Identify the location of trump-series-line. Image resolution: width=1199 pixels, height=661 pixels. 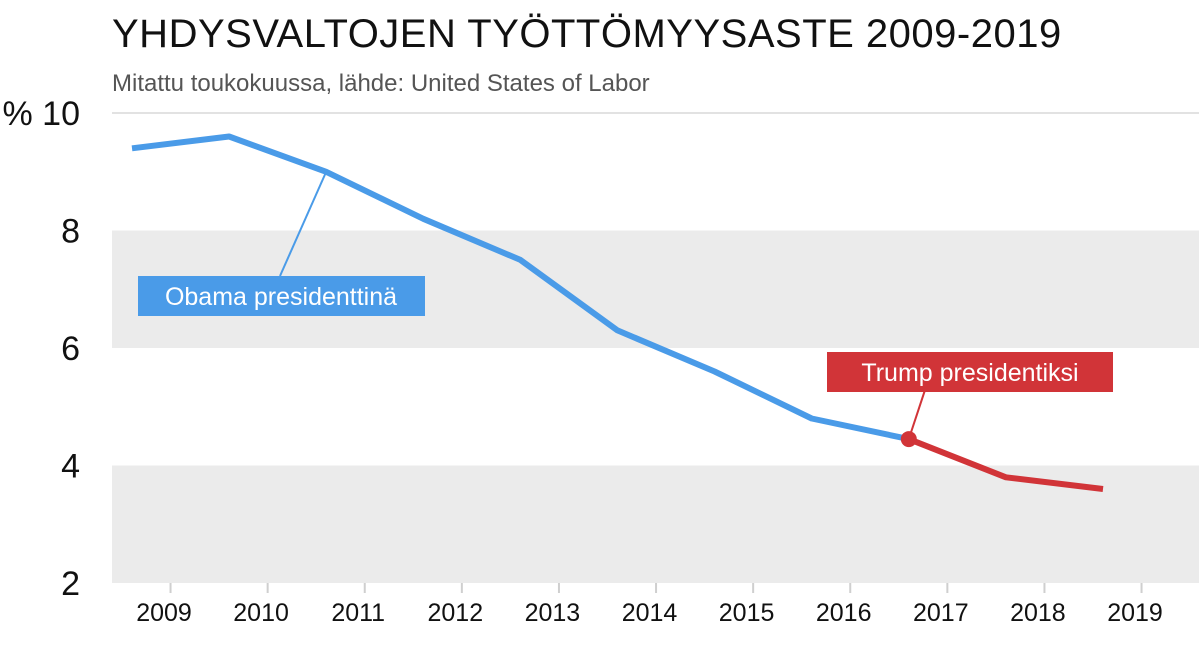
(1005, 464).